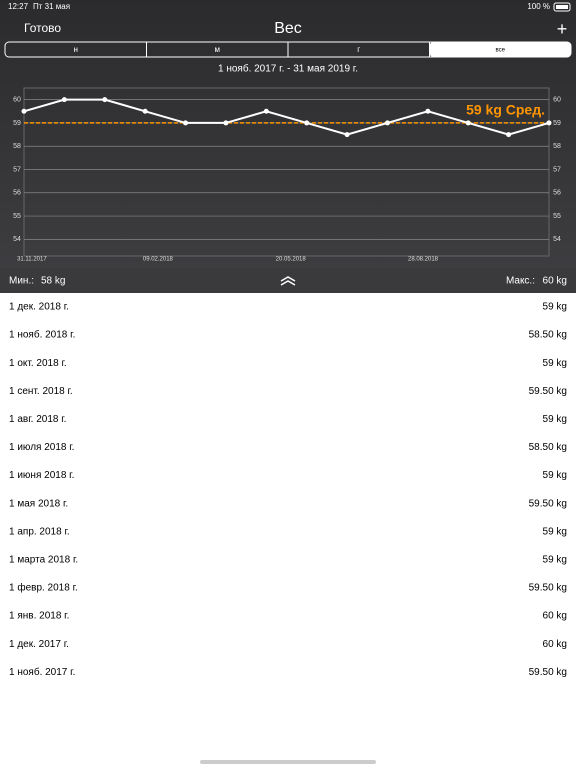  Describe the element at coordinates (42, 28) in the screenshot. I see `done-button: Готово` at that location.